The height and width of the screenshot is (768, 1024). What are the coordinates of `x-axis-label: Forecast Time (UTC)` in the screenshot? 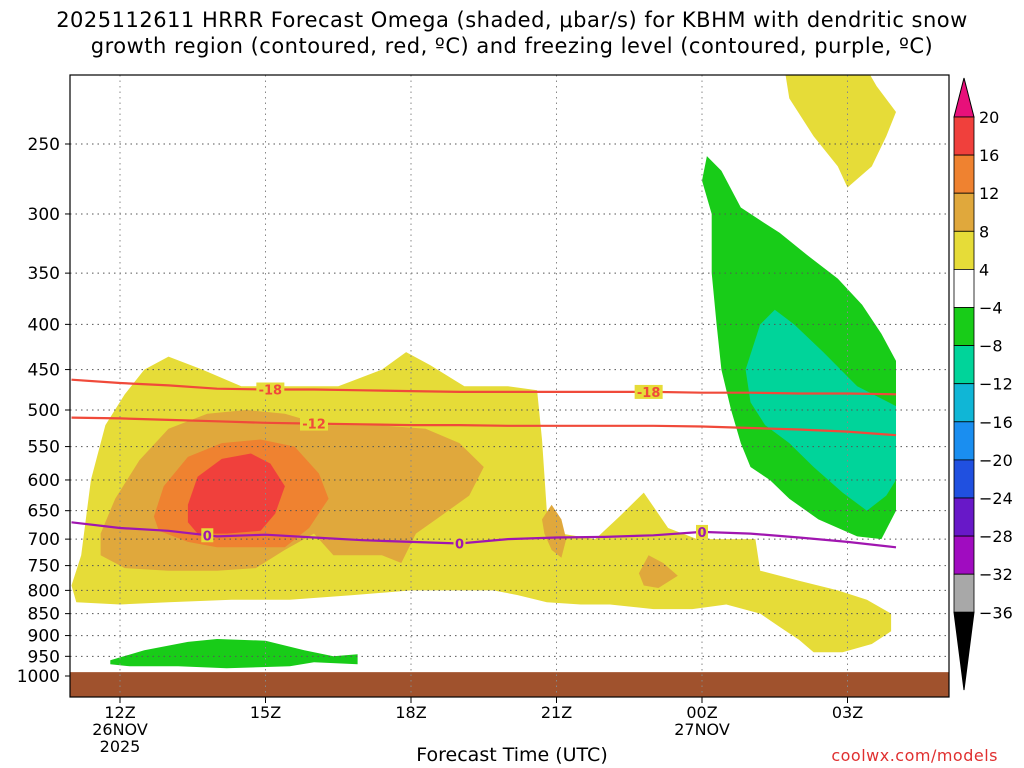 It's located at (512, 755).